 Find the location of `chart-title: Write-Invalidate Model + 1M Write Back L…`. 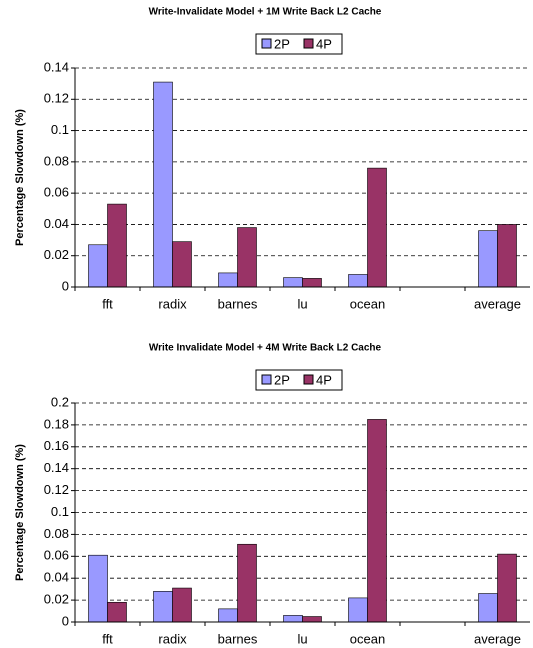

chart-title: Write-Invalidate Model + 1M Write Back L… is located at coordinates (265, 12).